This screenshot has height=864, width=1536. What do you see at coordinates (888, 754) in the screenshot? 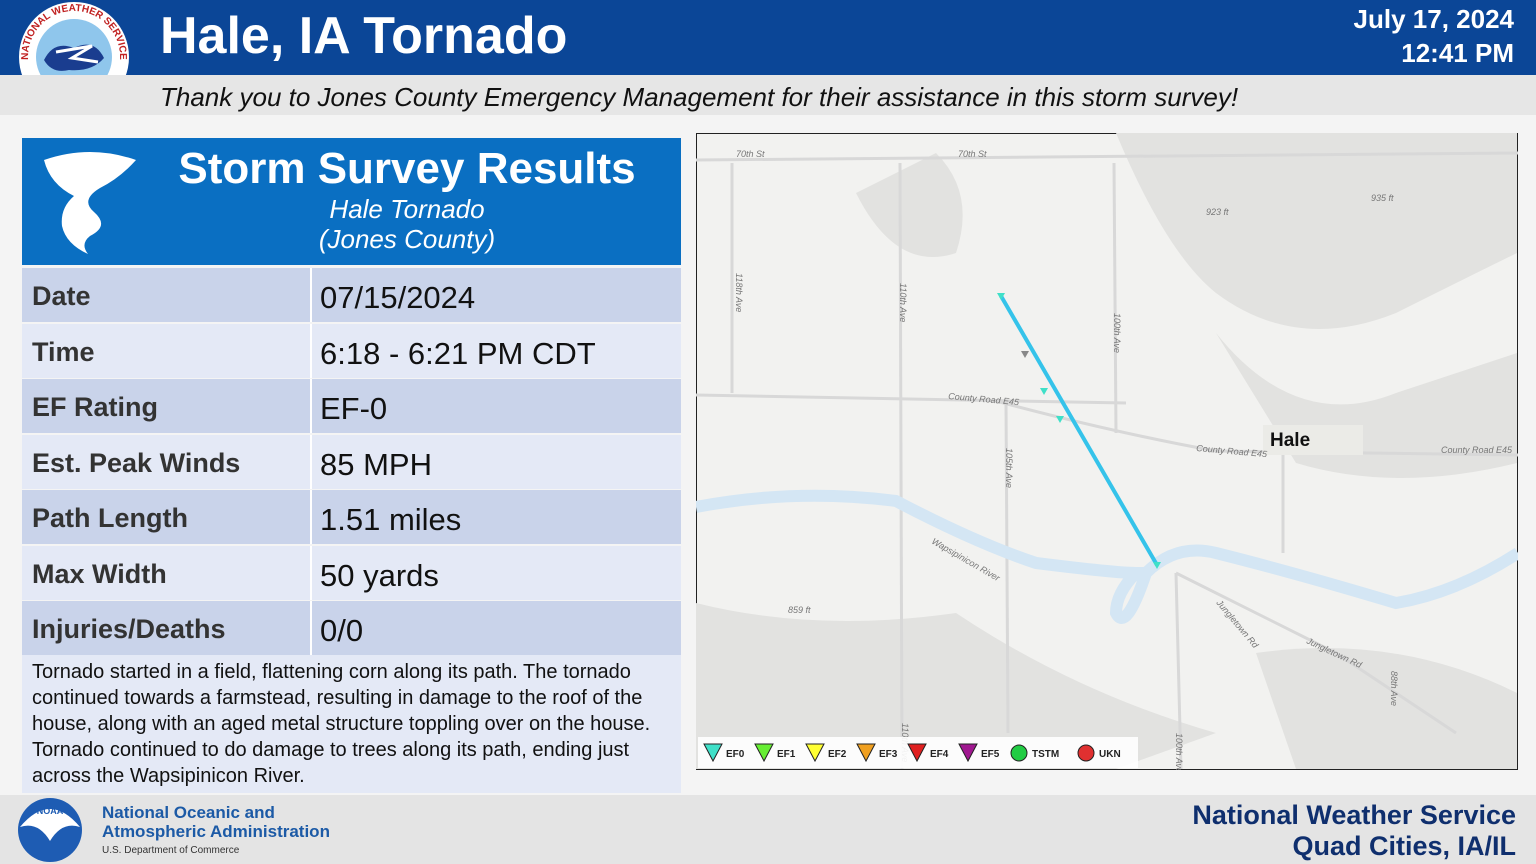
I see `legend-label: EF3` at bounding box center [888, 754].